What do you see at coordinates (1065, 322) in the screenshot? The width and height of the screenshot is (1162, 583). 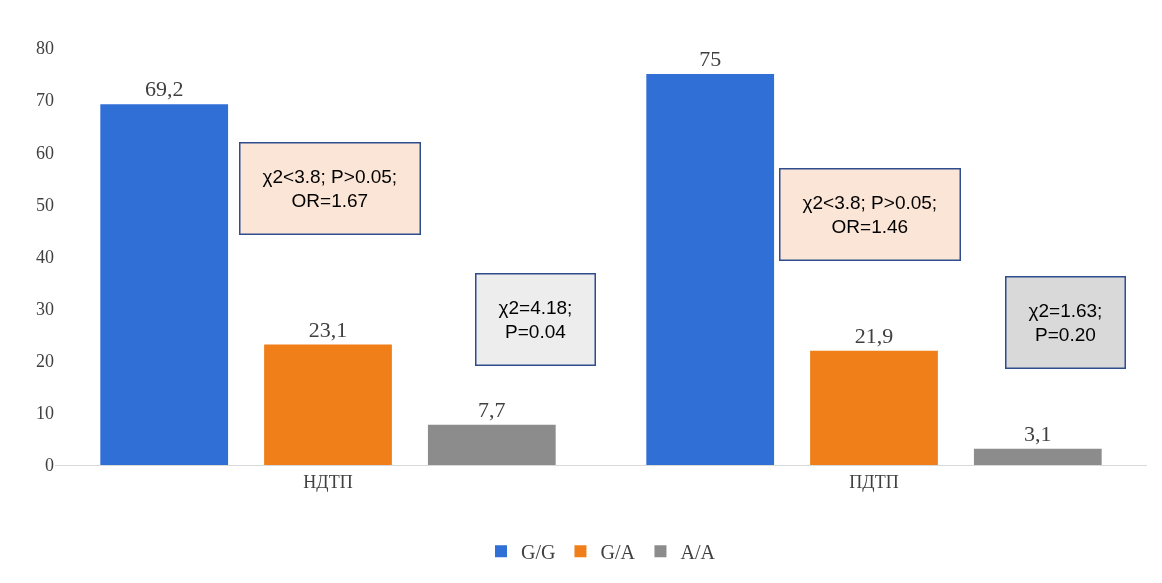 I see `annotation: χ2=1.63; P=0.20` at bounding box center [1065, 322].